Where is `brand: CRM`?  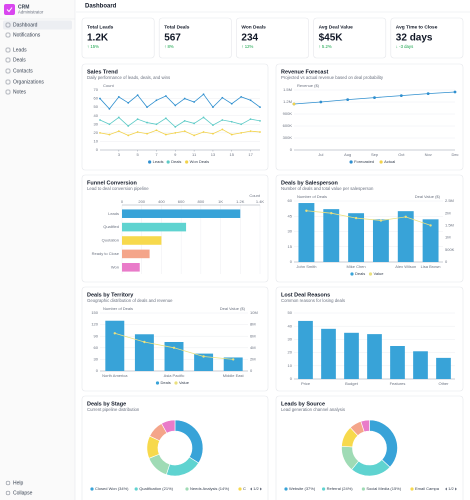 brand: CRM is located at coordinates (23, 7).